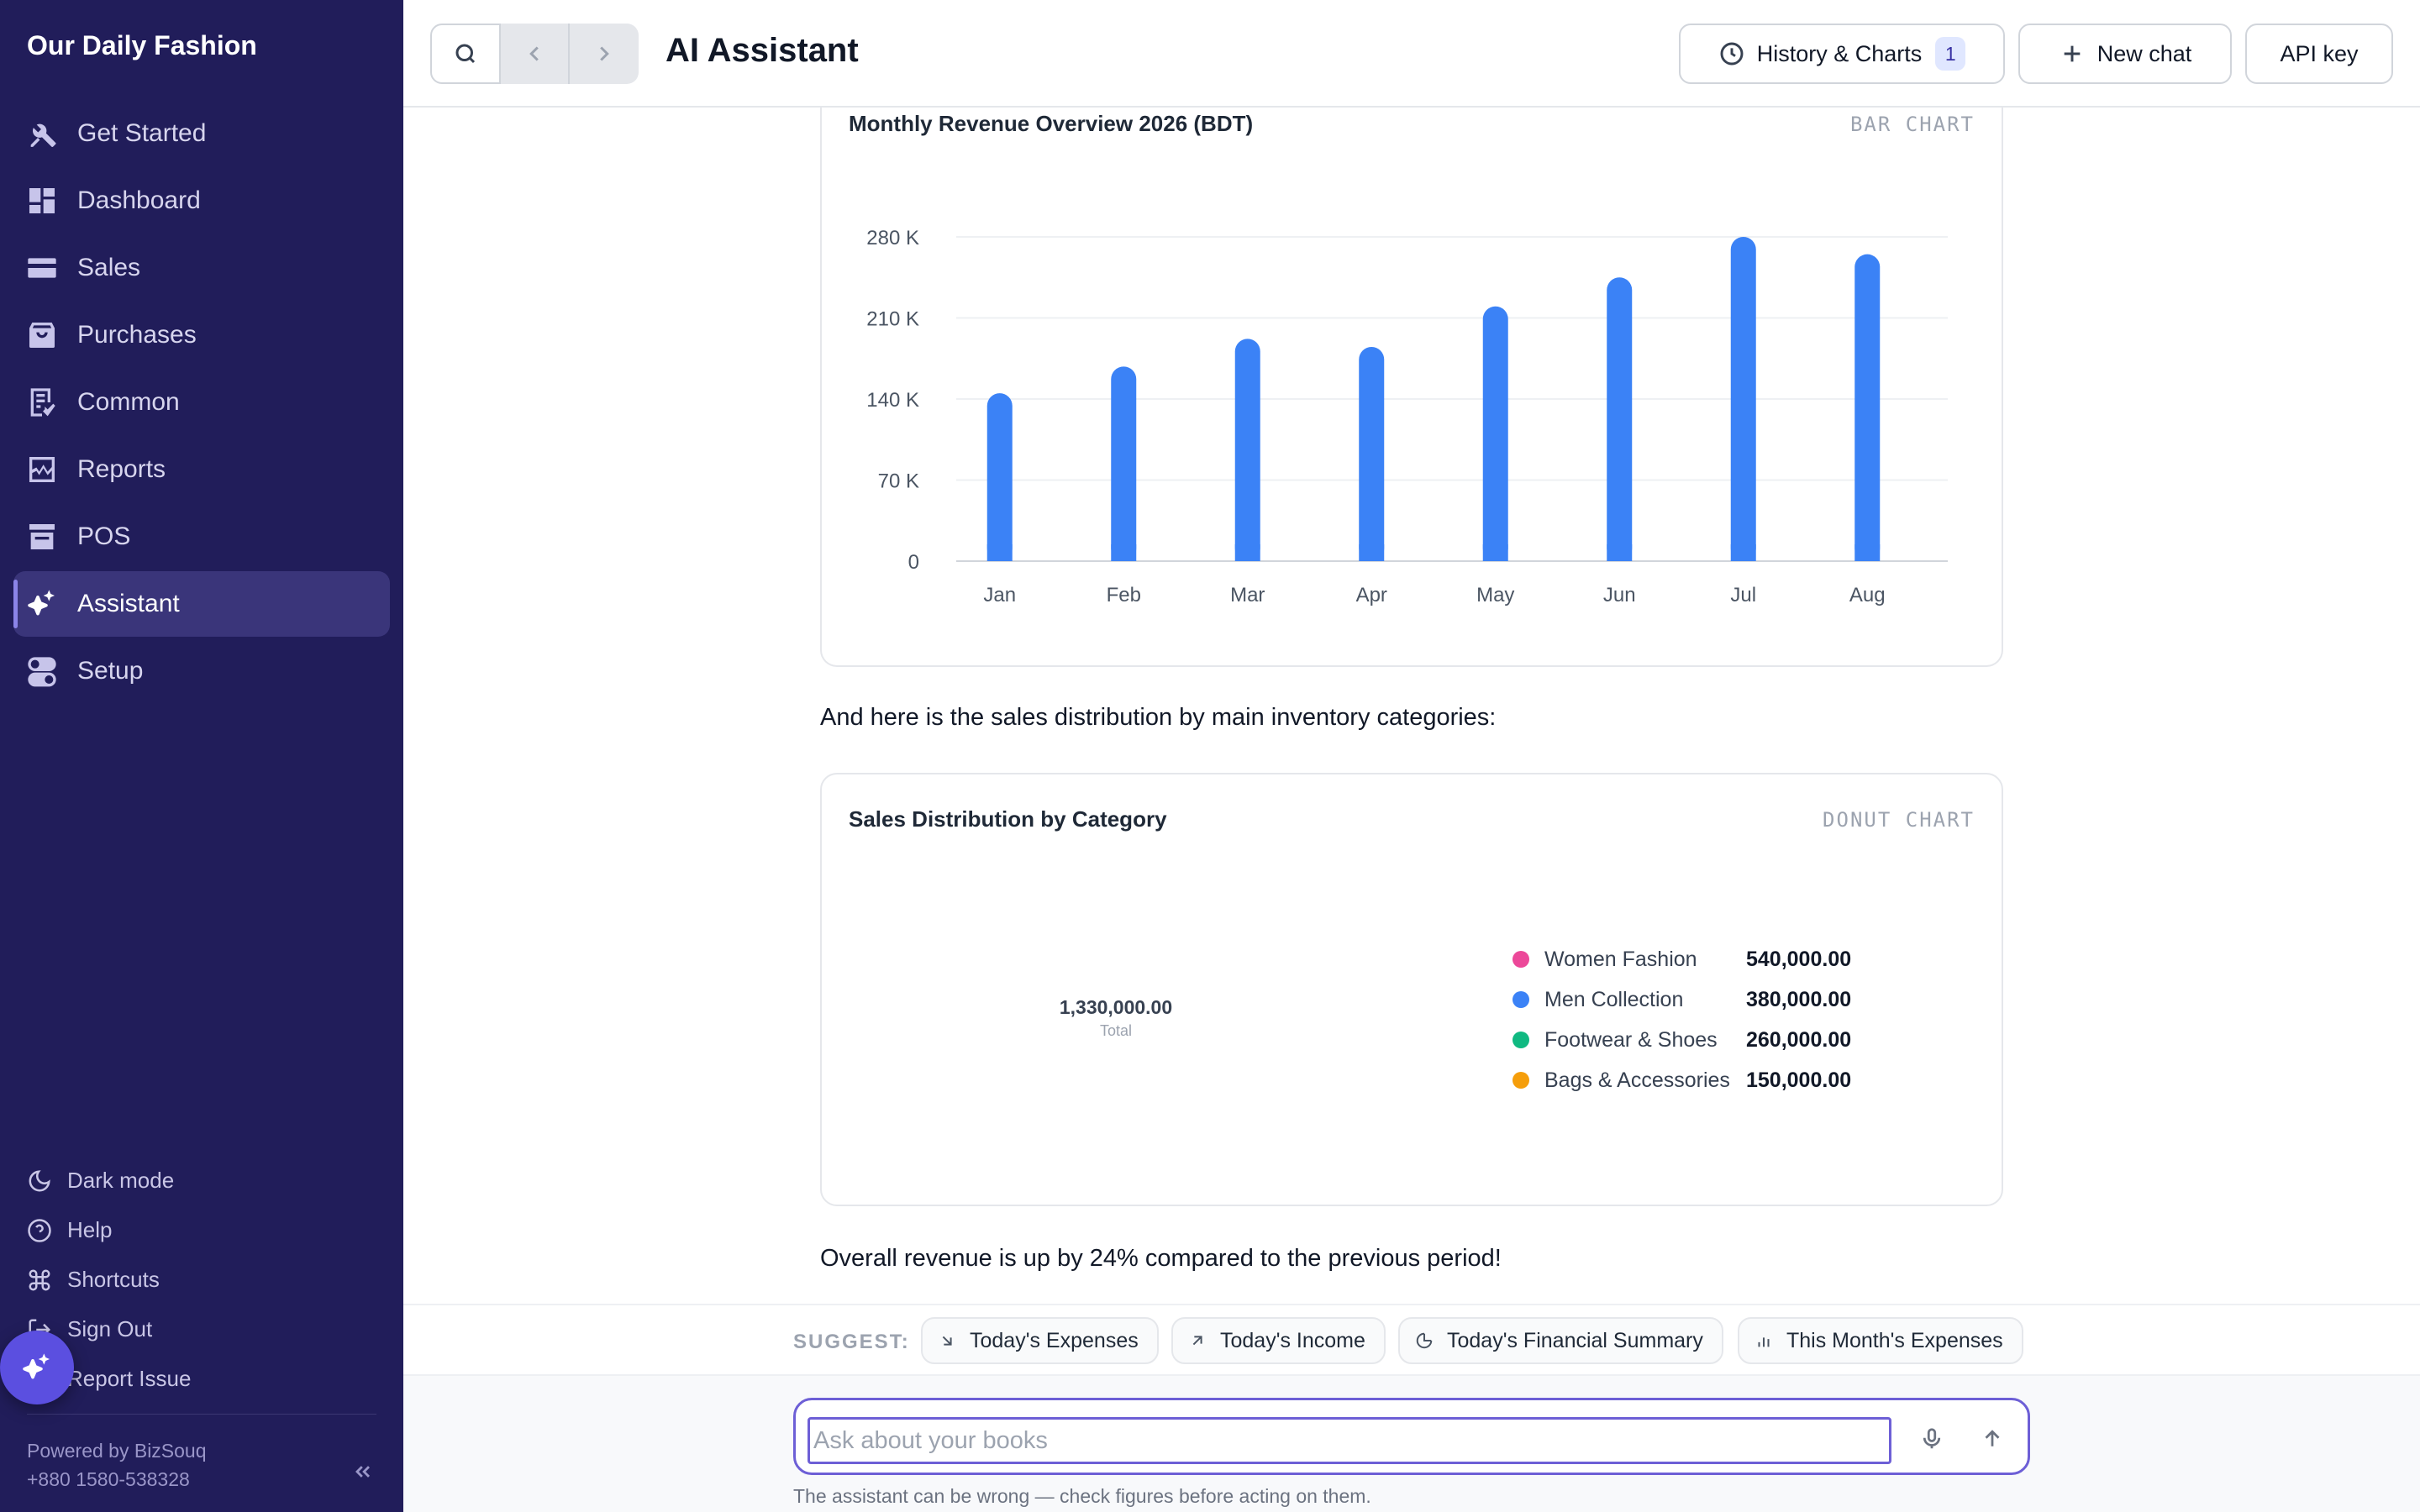 The height and width of the screenshot is (1512, 2420). I want to click on voice-input-button, so click(1931, 1438).